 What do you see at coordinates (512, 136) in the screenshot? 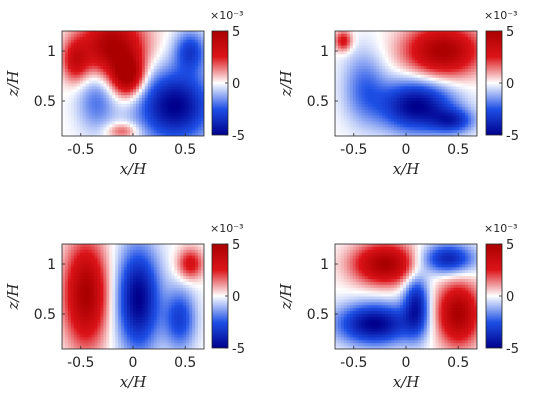
I see `colorbar-tick-label: -5` at bounding box center [512, 136].